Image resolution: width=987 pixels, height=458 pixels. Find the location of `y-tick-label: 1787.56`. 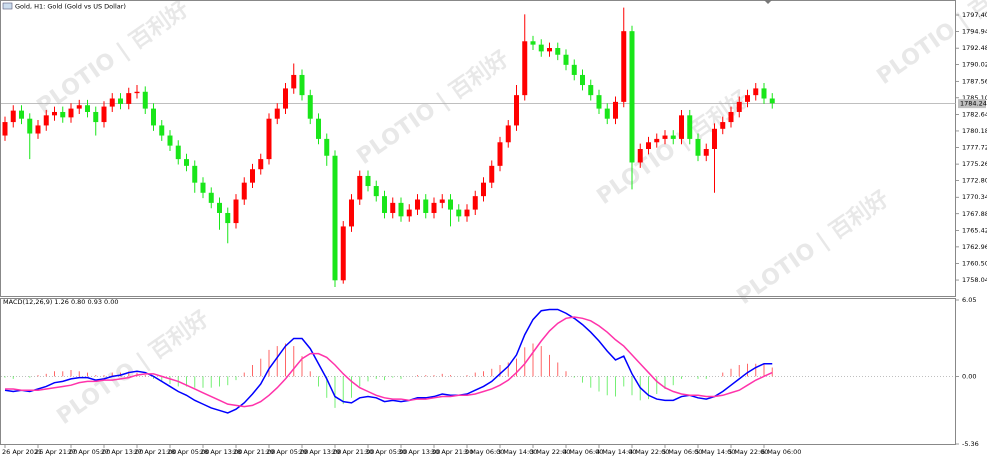

y-tick-label: 1787.56 is located at coordinates (974, 81).